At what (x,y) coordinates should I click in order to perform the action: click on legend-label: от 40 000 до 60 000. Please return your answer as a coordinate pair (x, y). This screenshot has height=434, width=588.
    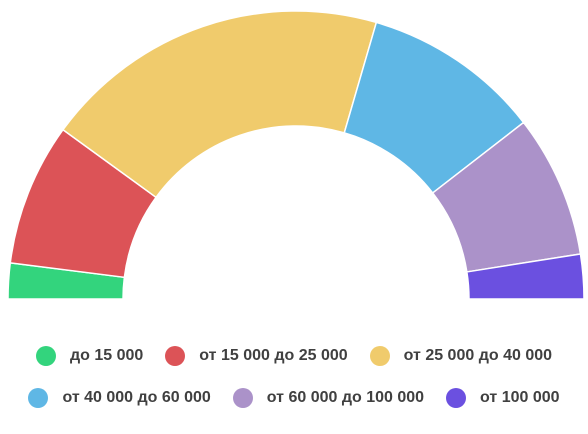
    Looking at the image, I should click on (136, 397).